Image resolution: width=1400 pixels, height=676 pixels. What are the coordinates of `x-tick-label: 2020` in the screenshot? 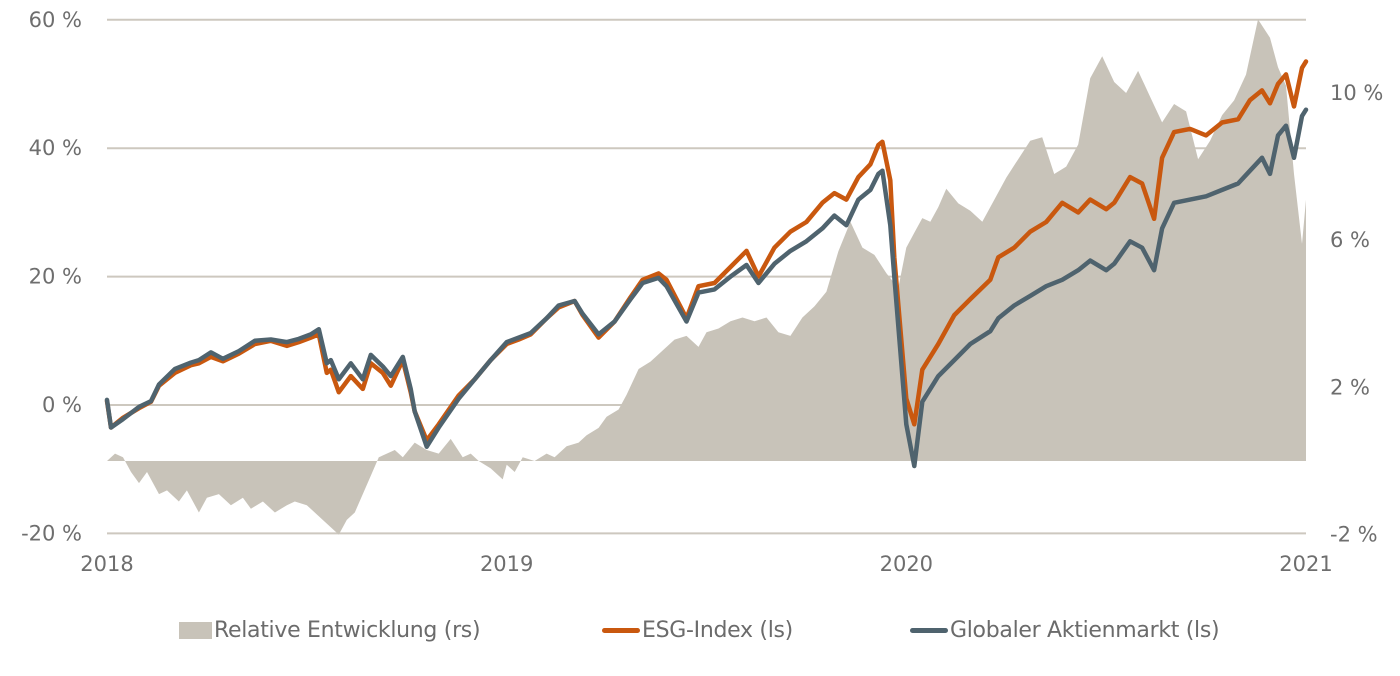 It's located at (906, 564).